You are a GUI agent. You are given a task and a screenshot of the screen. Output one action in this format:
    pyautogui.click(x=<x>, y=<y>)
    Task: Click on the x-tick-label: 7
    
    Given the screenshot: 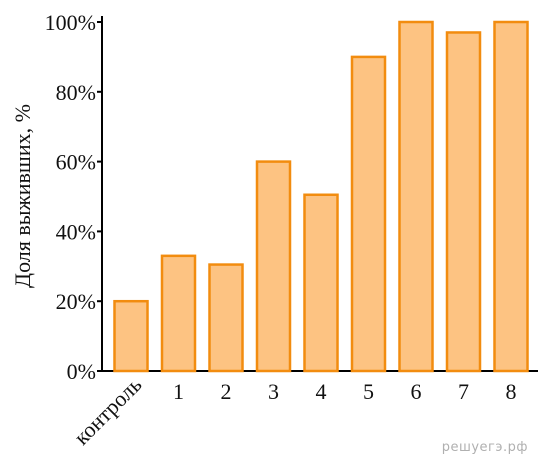 What is the action you would take?
    pyautogui.click(x=463, y=391)
    